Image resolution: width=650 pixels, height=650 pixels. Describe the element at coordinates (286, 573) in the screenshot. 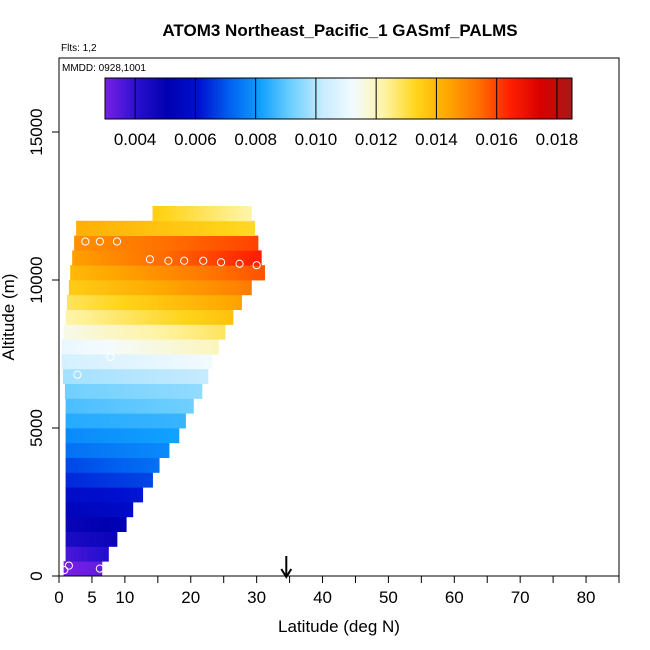

I see `arrow-head` at that location.